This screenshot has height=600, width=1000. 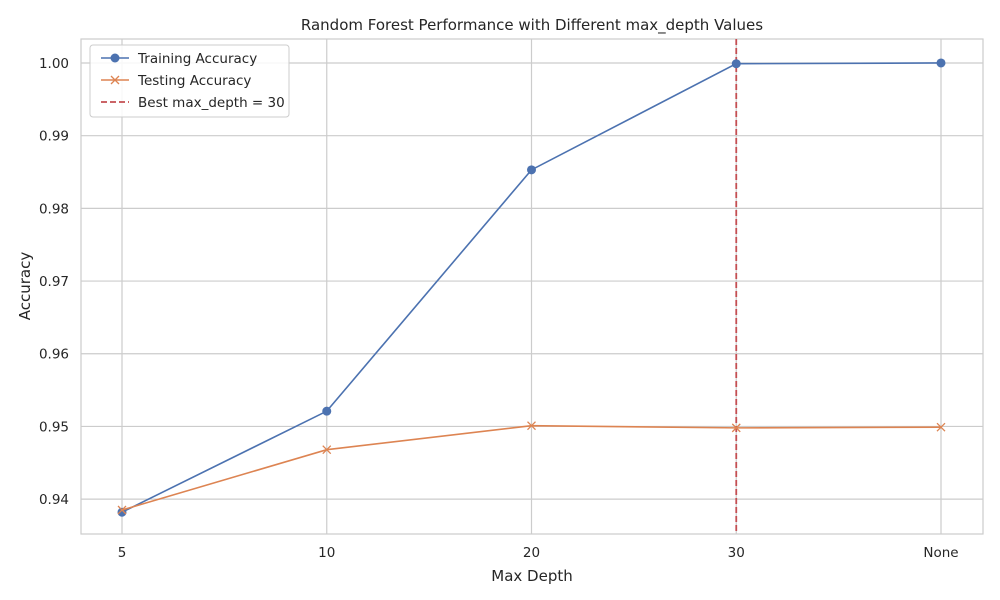 What do you see at coordinates (940, 553) in the screenshot?
I see `x-tick-label: None` at bounding box center [940, 553].